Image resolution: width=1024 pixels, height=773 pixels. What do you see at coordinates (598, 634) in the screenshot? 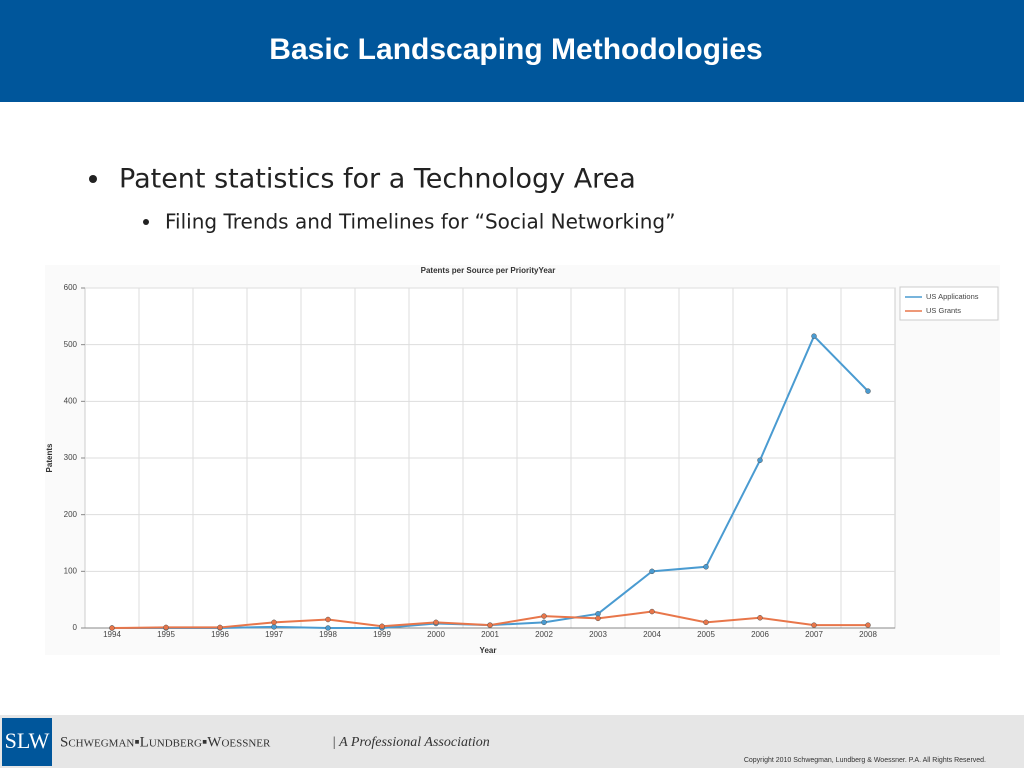
I see `x-tick-label: 2003` at bounding box center [598, 634].